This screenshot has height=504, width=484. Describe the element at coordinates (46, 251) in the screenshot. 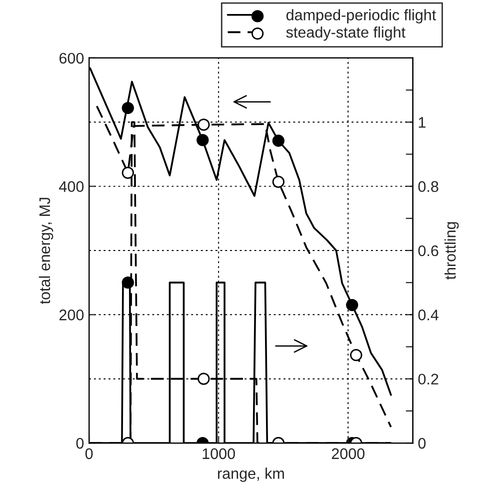

I see `y-axis-title: total energy, MJ` at that location.